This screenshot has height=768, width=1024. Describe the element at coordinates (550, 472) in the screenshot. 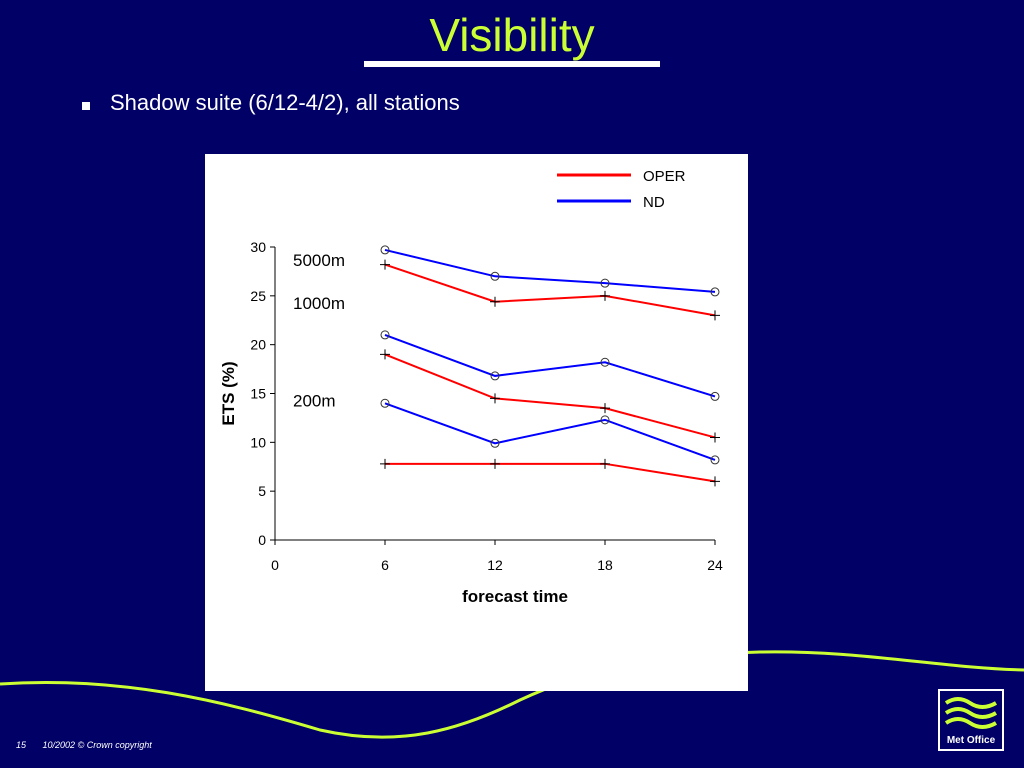

I see `series-line-200m-oper` at that location.